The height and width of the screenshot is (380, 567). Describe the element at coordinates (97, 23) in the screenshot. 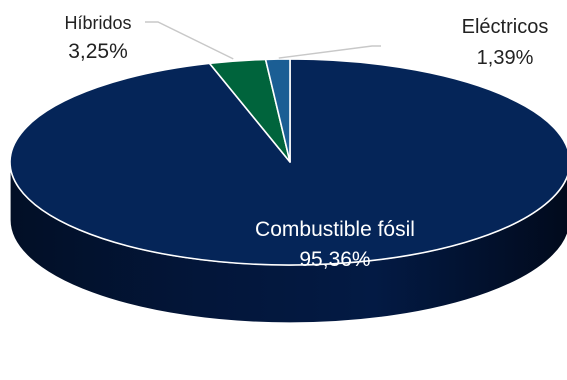

I see `label-hibridos: Híbridos` at that location.